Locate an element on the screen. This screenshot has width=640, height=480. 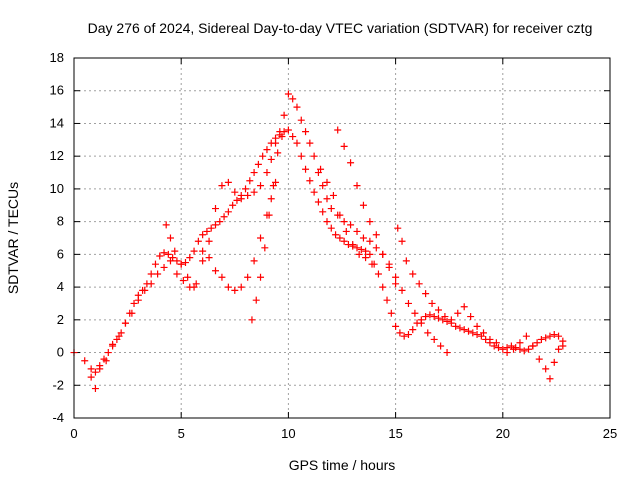
y-tick-labels: -4 -2 0 2 4 6 8 10 12 14 16 18 is located at coordinates (57, 237).